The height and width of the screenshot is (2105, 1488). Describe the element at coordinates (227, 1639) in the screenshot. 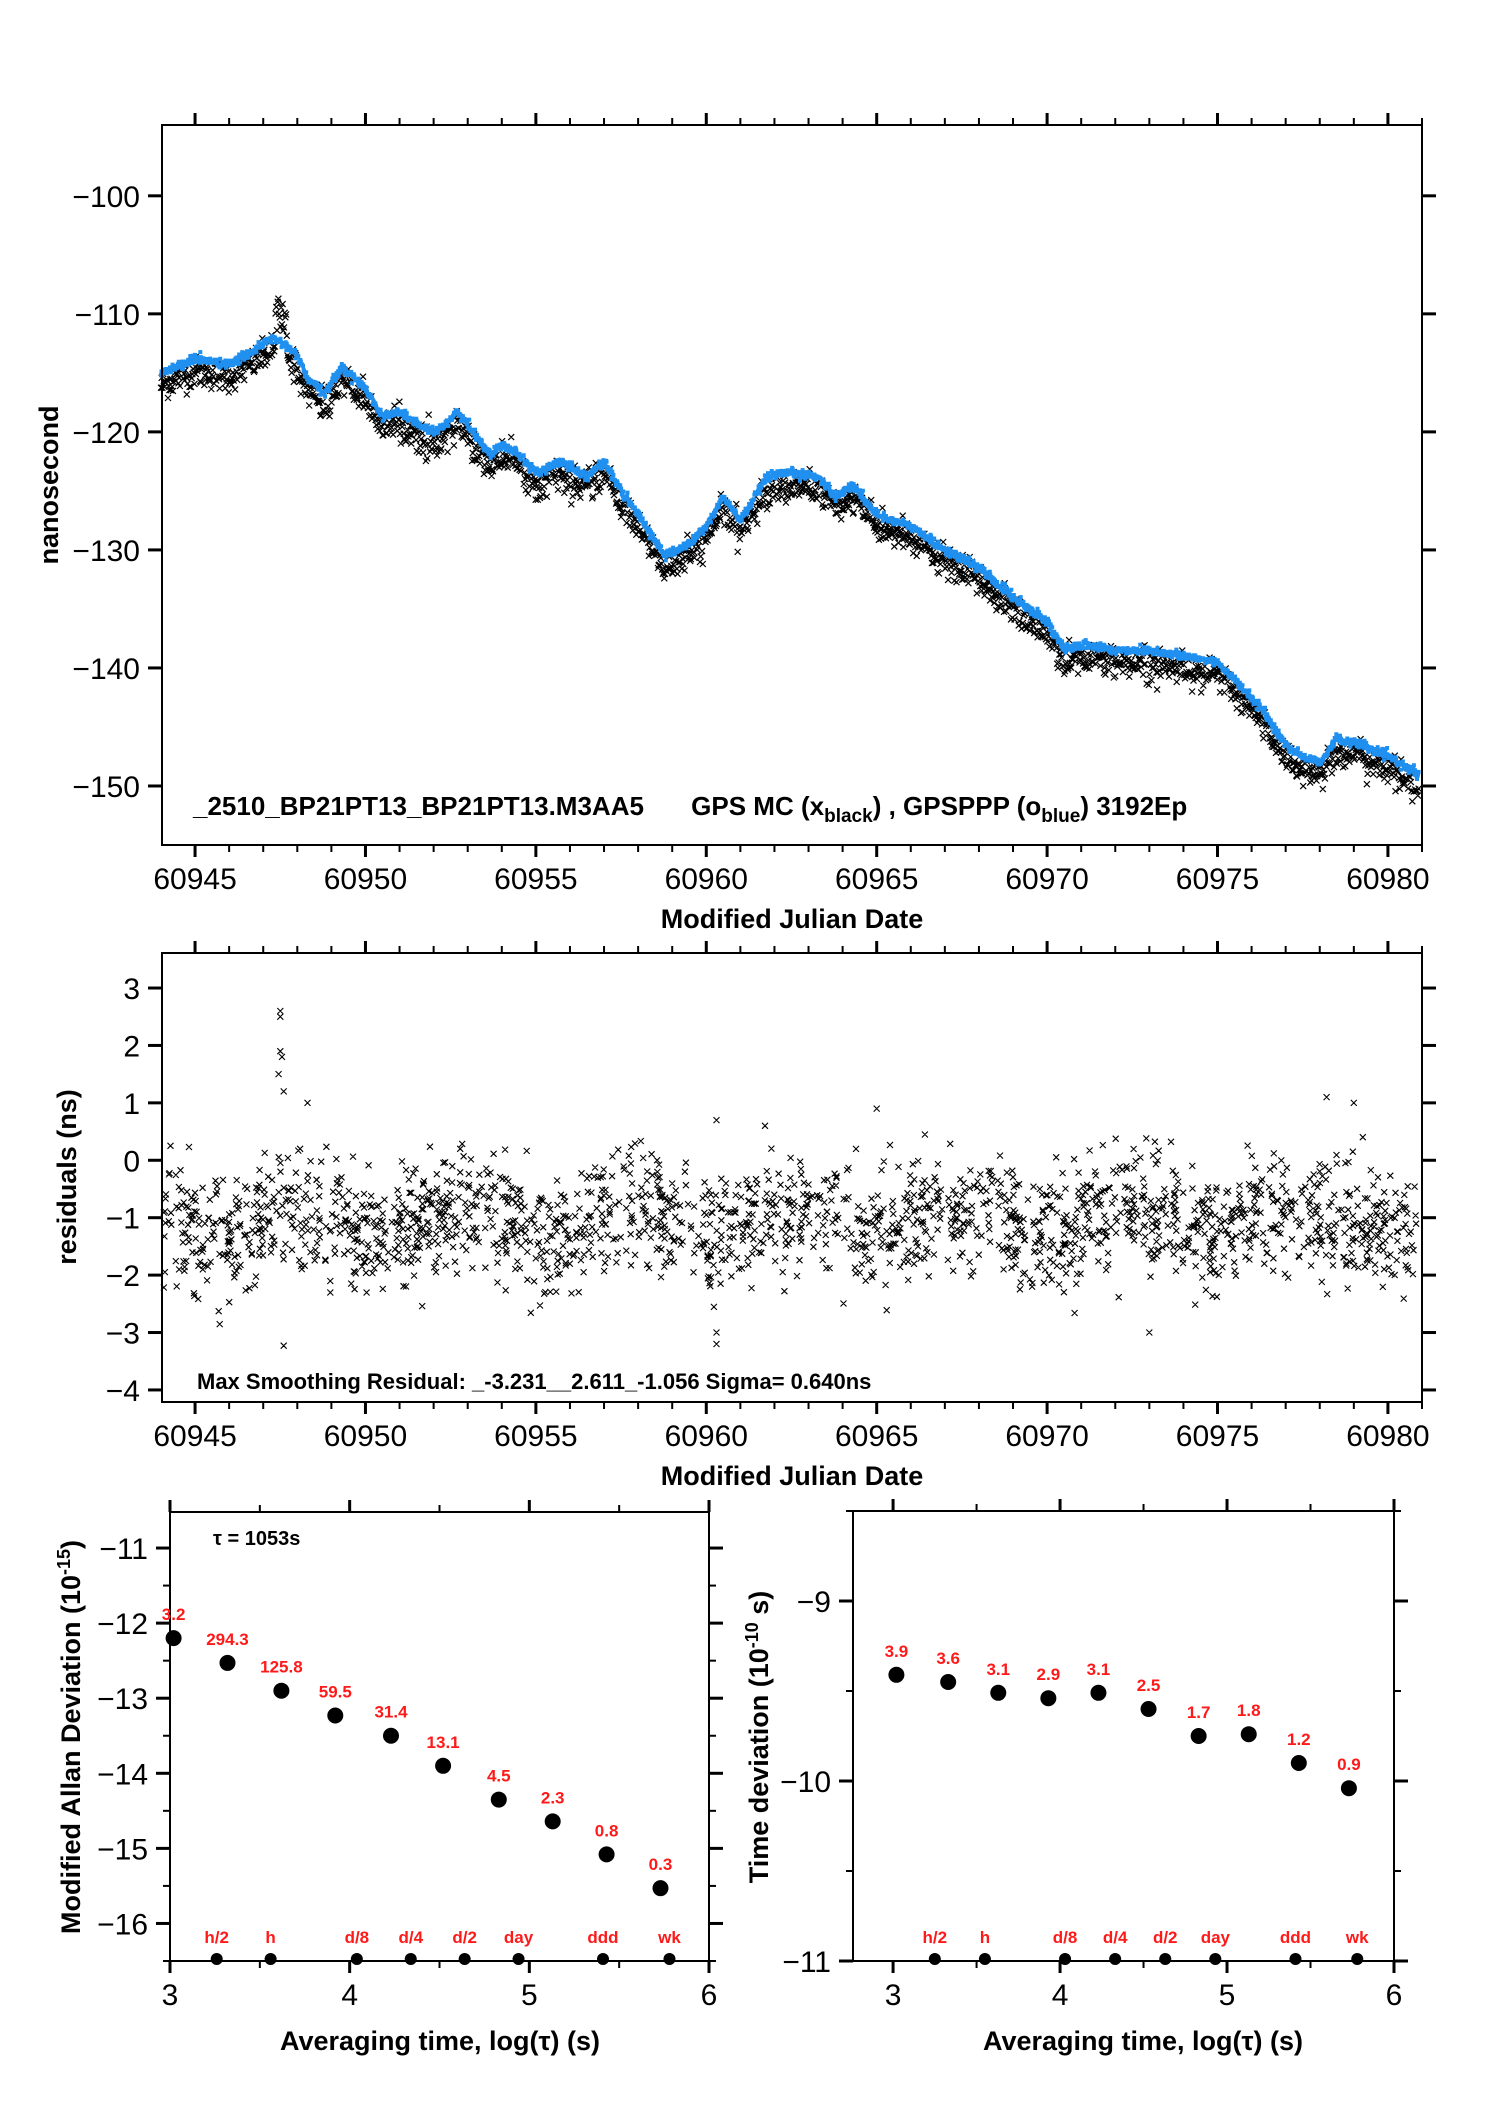

I see `mdev-point-label: 294.3` at that location.